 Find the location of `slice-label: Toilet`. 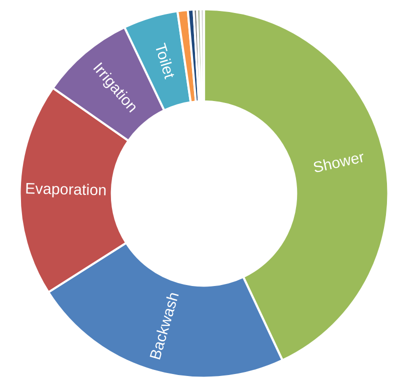

slice-label: Toilet is located at coordinates (165, 61).